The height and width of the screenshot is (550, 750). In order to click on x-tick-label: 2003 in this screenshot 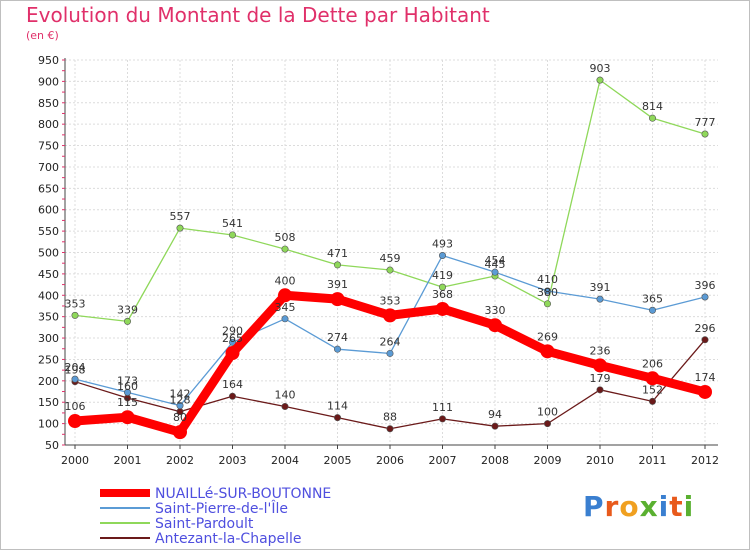, I will do `click(233, 460)`.